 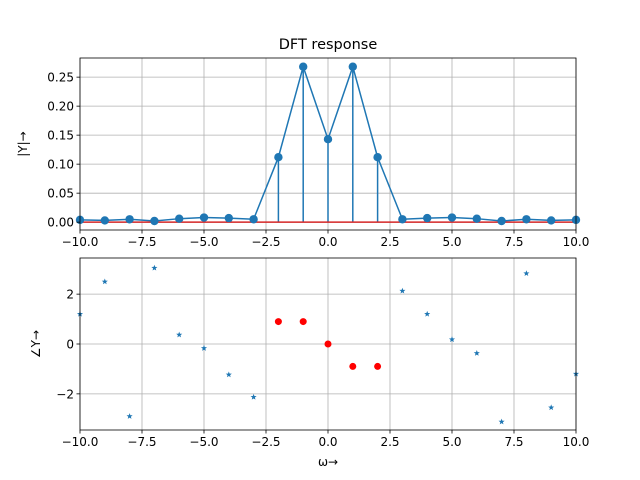 I want to click on magnitude-y-tick-label: 0.00, so click(x=60, y=223).